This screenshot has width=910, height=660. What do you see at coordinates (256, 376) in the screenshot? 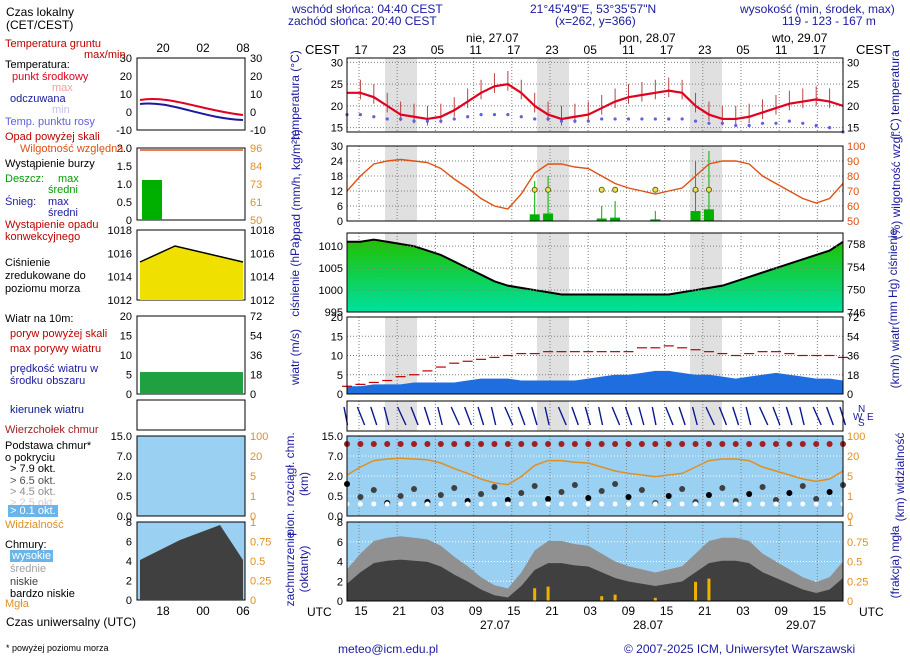
I see `legend-wind-tick-right-3: 18` at bounding box center [256, 376].